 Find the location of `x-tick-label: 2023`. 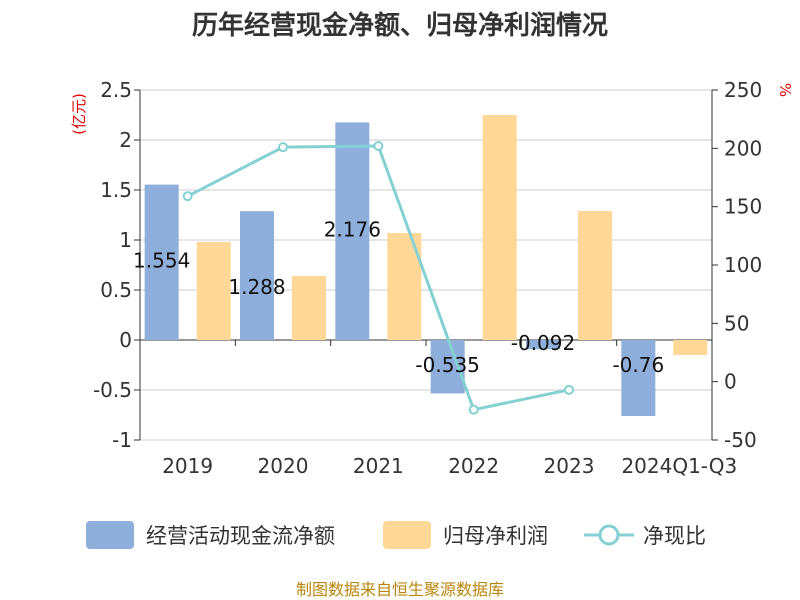

x-tick-label: 2023 is located at coordinates (569, 466).